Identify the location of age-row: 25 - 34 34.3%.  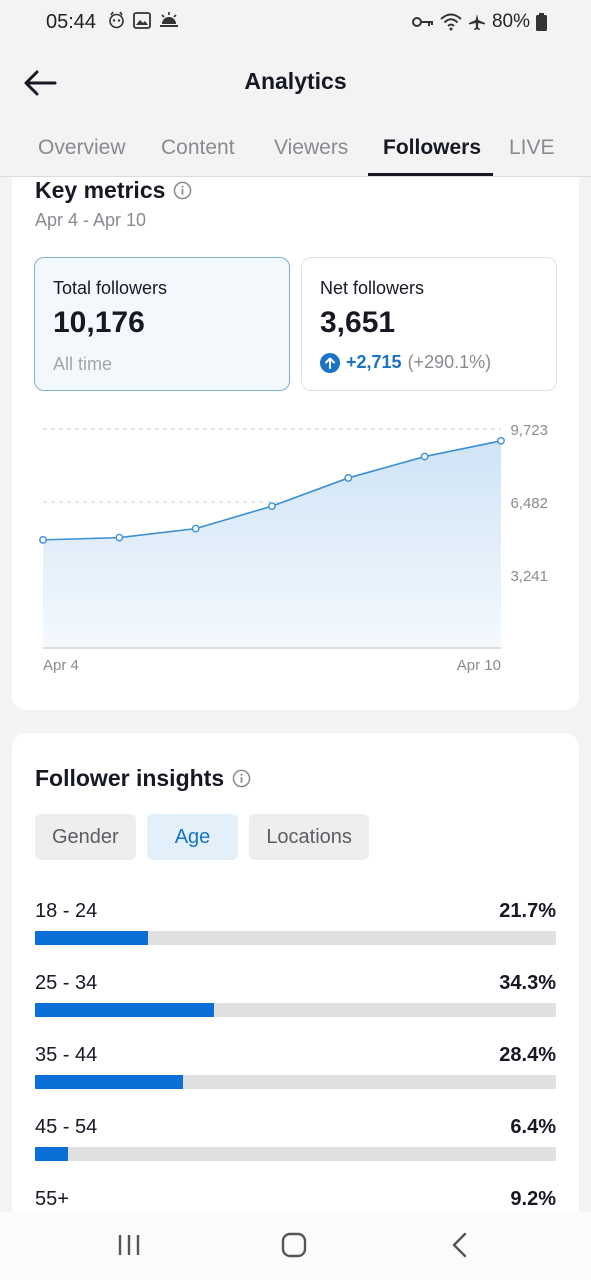
(295, 1002).